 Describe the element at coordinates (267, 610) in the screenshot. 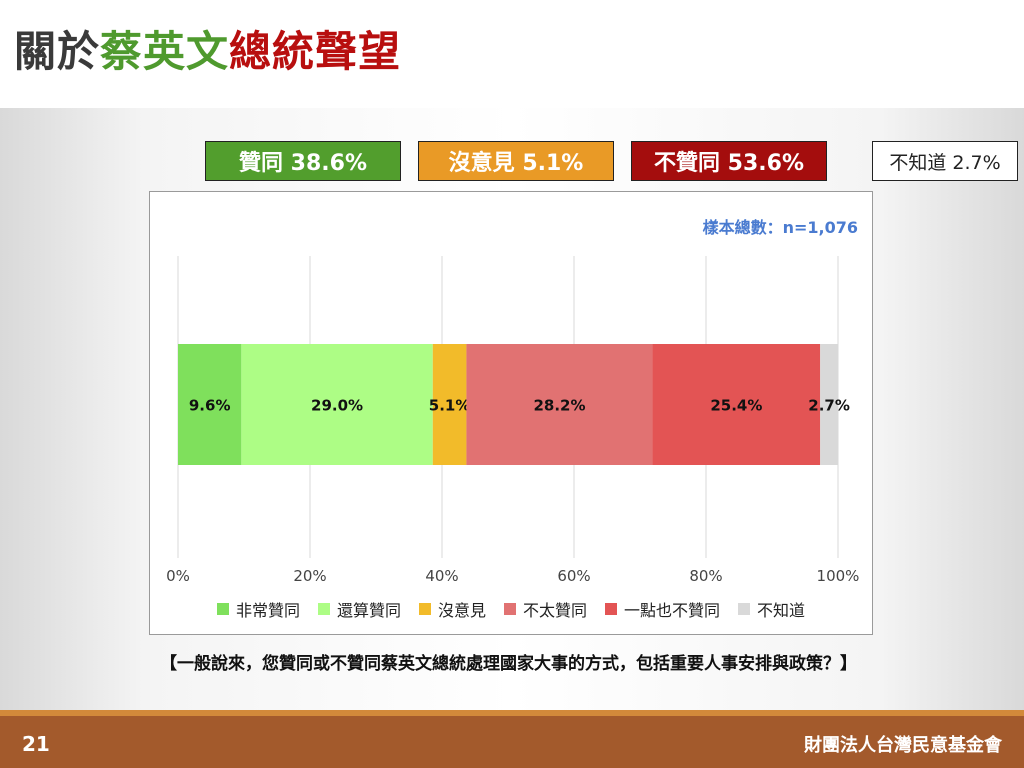

I see `legend-label: 非常贊同` at that location.